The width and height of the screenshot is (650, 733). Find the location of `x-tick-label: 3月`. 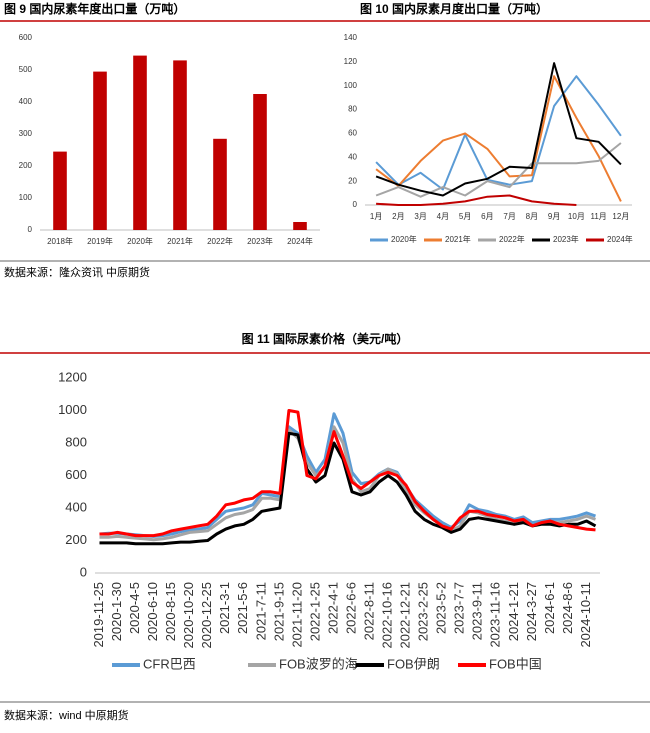

x-tick-label: 3月 is located at coordinates (420, 216).